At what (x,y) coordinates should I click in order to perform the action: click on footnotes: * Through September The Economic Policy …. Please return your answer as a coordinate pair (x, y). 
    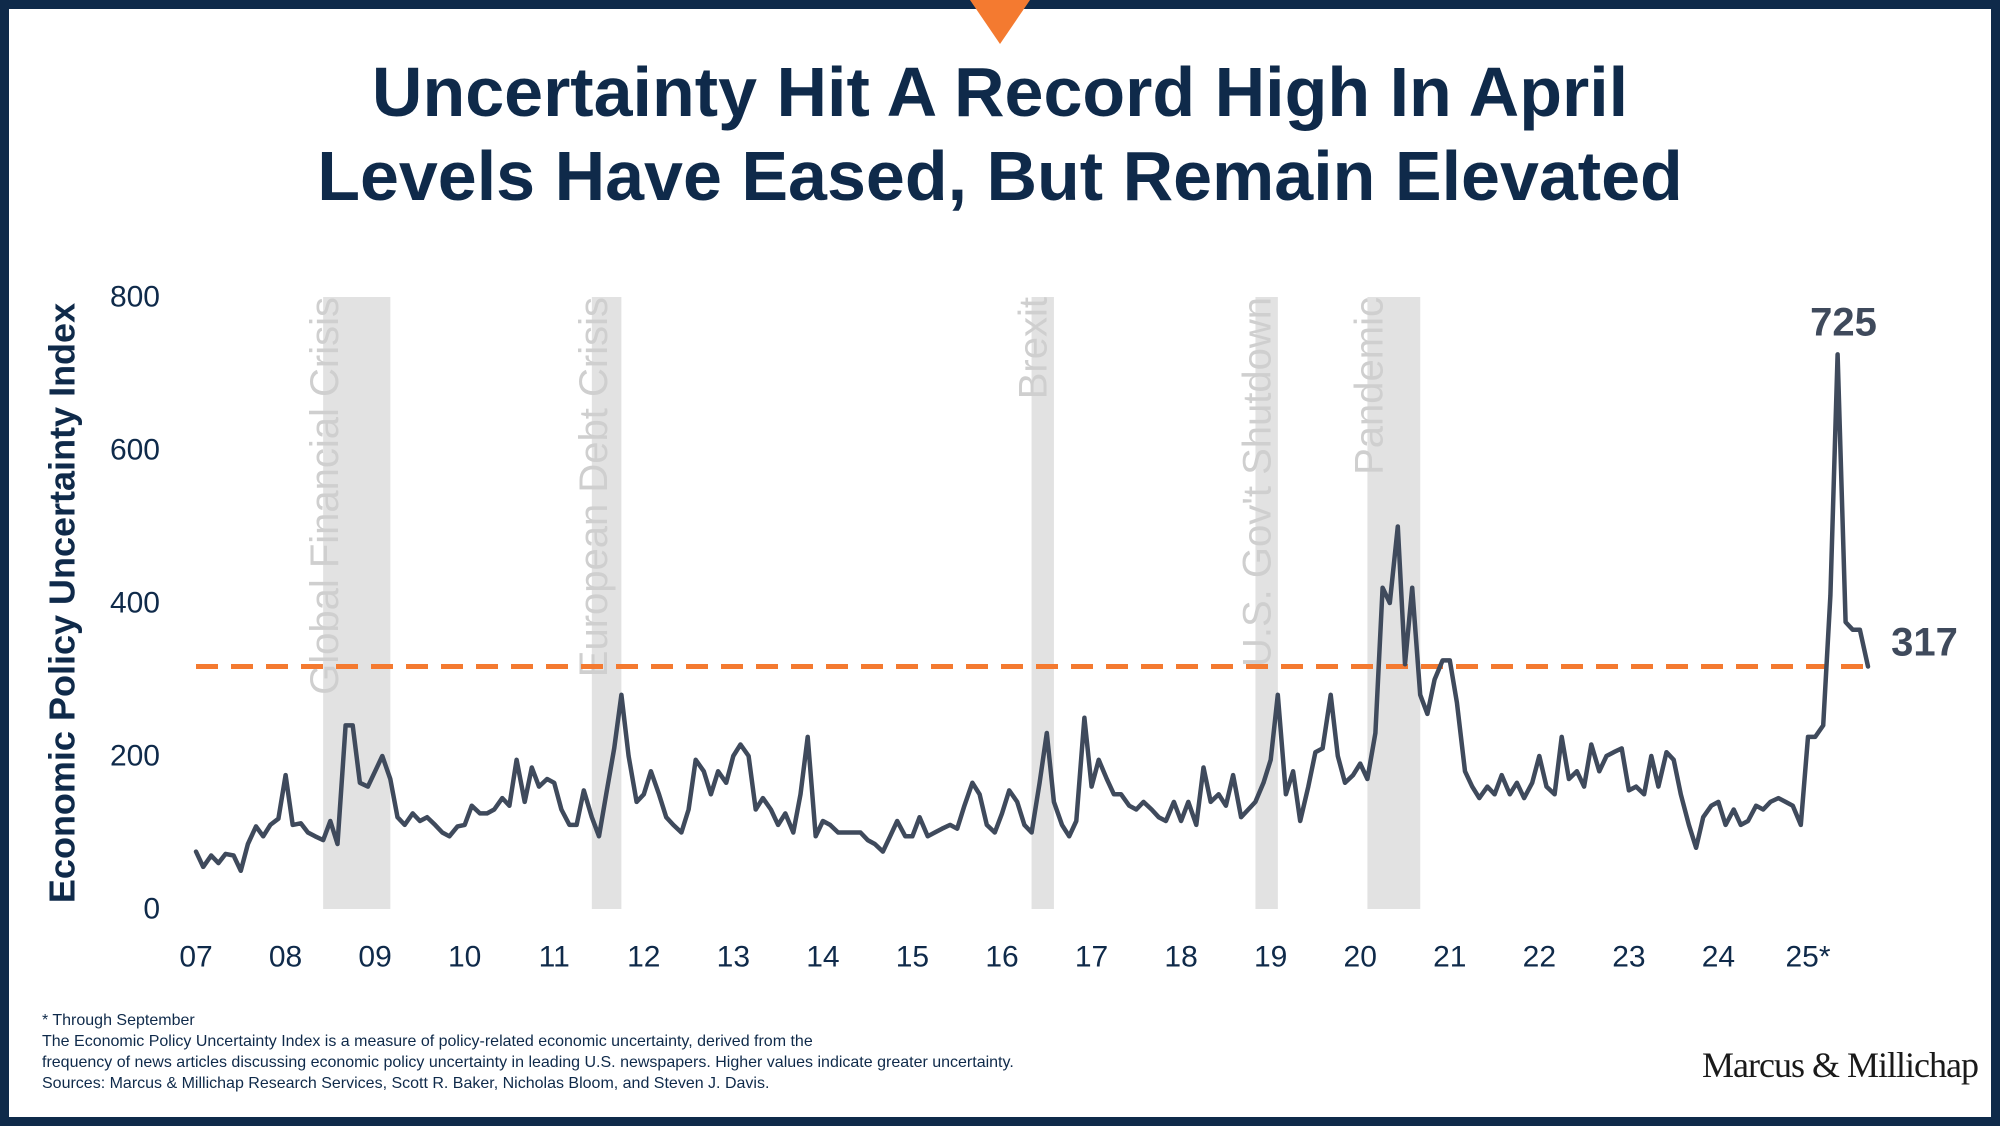
    Looking at the image, I should click on (528, 1052).